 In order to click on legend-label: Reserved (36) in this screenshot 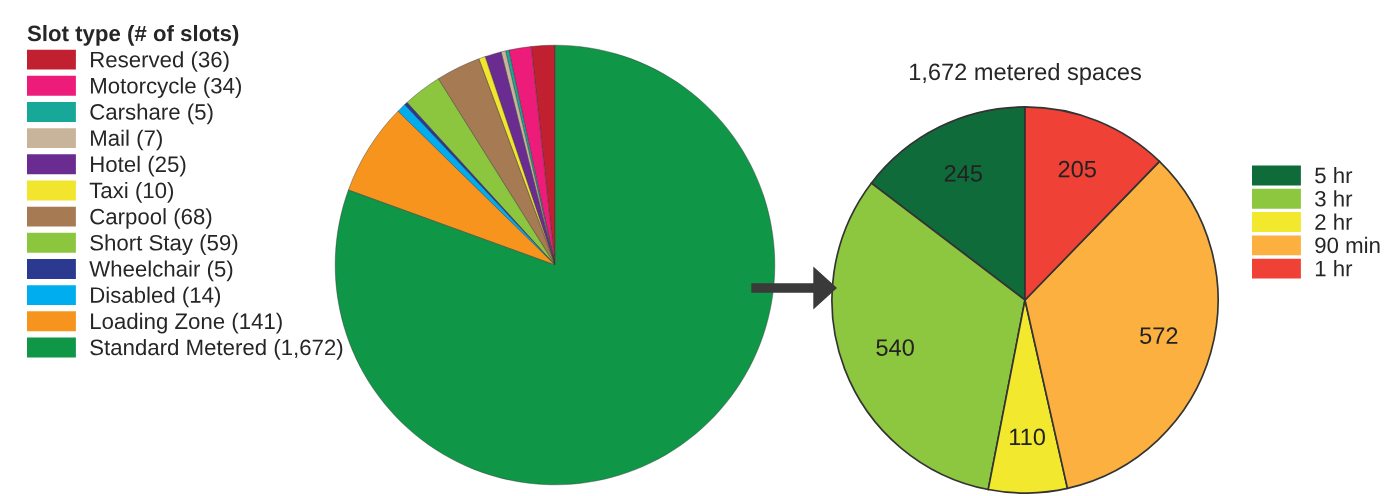, I will do `click(160, 61)`.